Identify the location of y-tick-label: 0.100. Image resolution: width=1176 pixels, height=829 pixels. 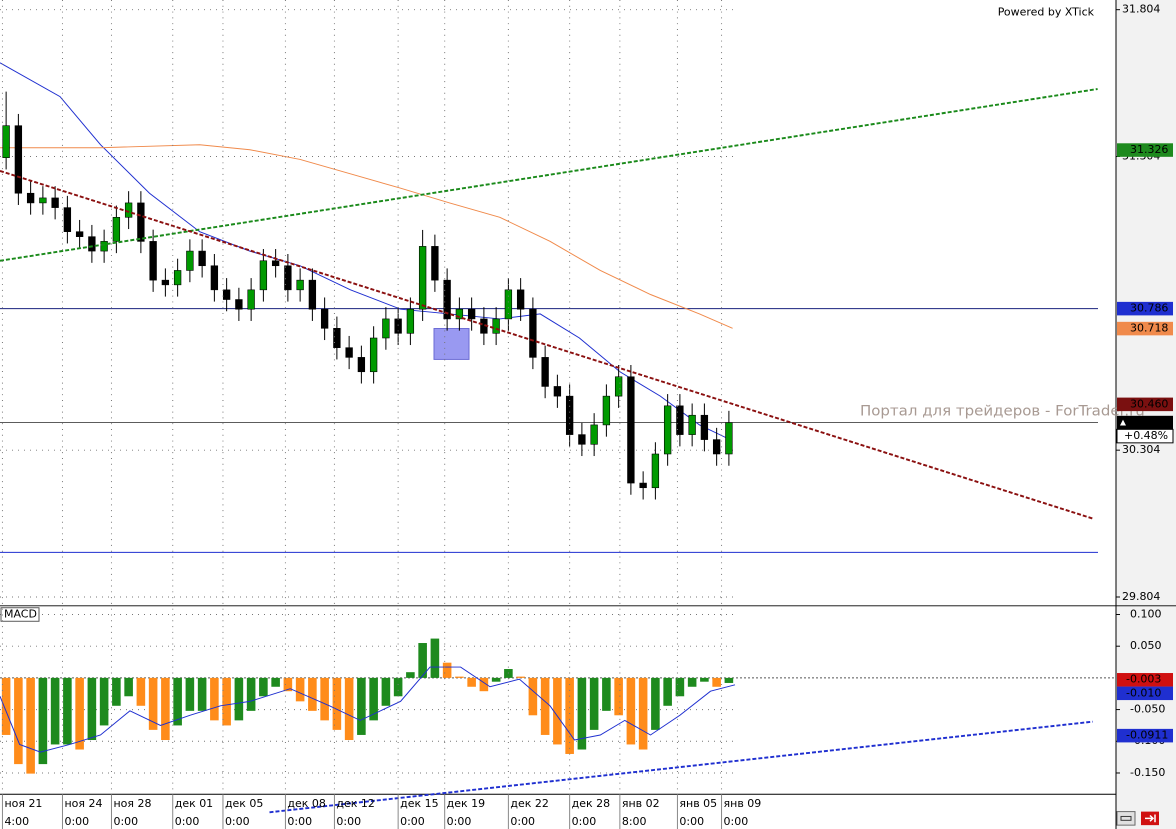
(1146, 614).